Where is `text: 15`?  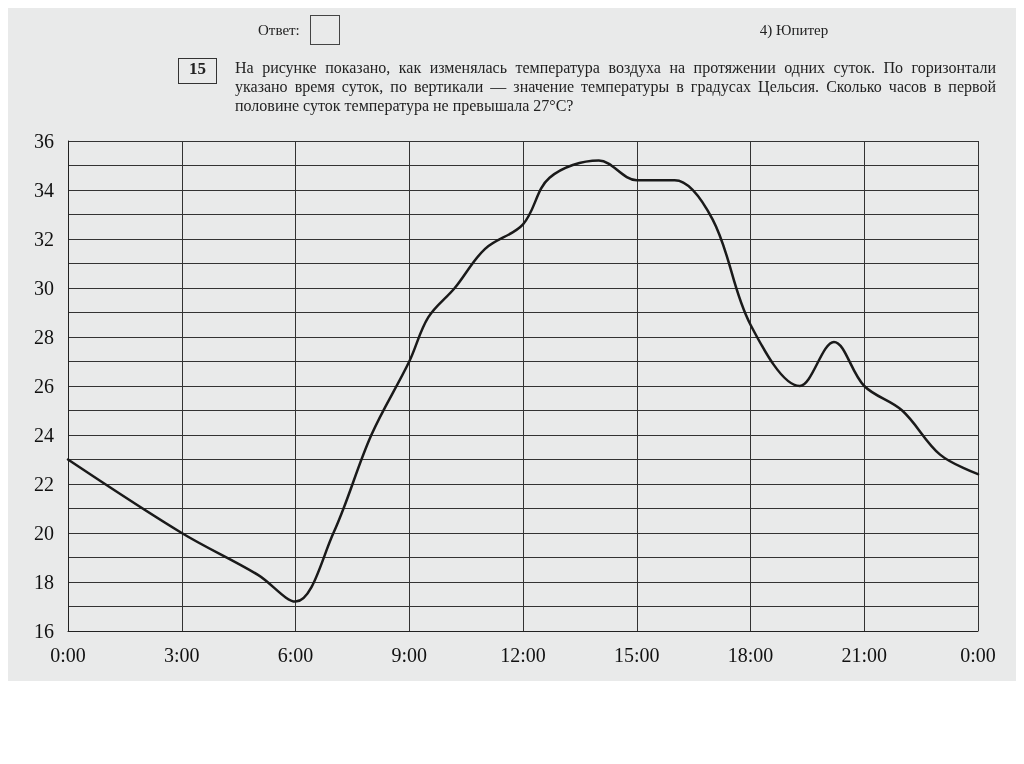
text: 15 is located at coordinates (197, 71).